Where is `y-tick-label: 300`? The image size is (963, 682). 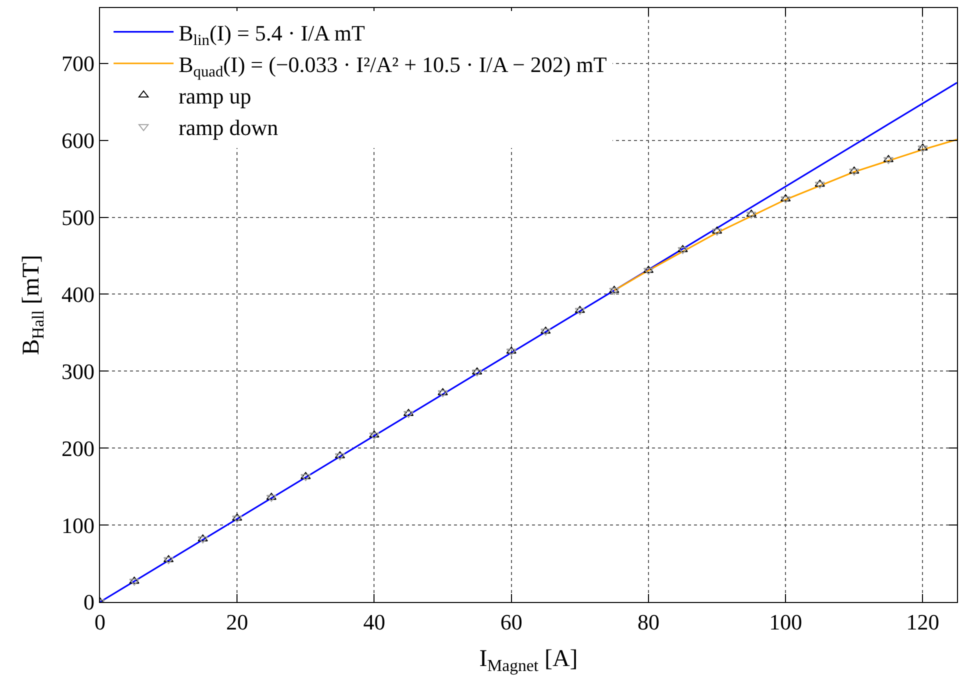 y-tick-label: 300 is located at coordinates (78, 371).